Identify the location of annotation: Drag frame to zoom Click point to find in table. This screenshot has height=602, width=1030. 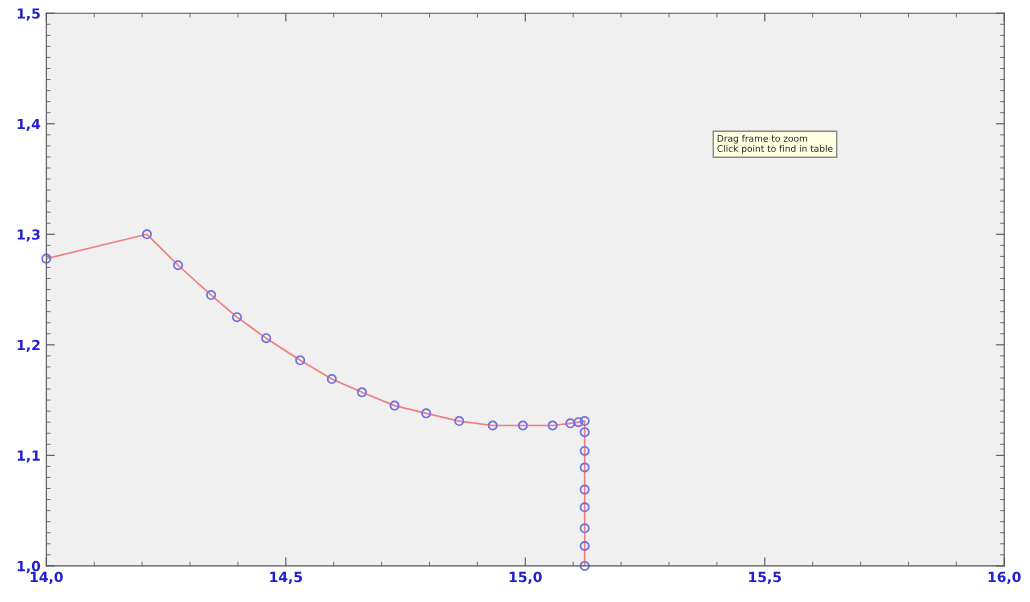
(775, 144).